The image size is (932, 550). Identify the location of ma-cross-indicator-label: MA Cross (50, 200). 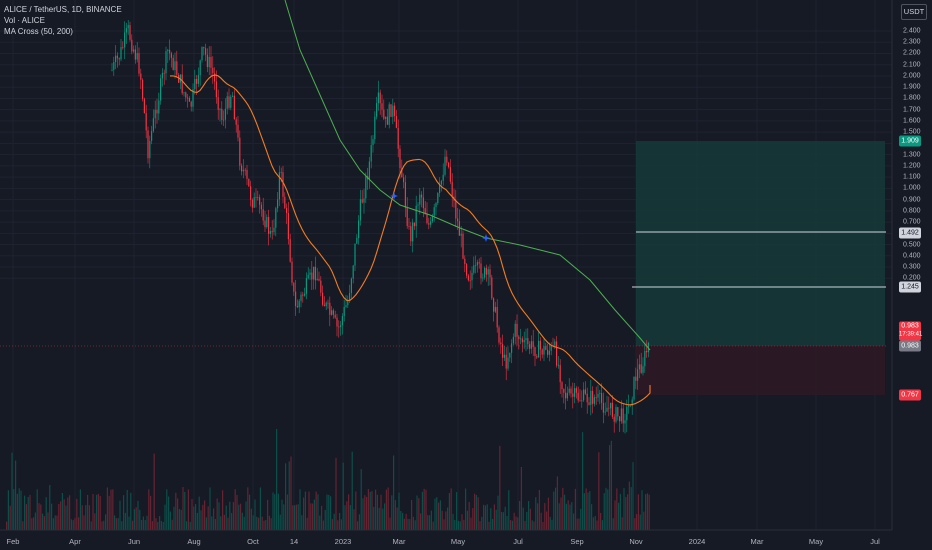
(38, 31).